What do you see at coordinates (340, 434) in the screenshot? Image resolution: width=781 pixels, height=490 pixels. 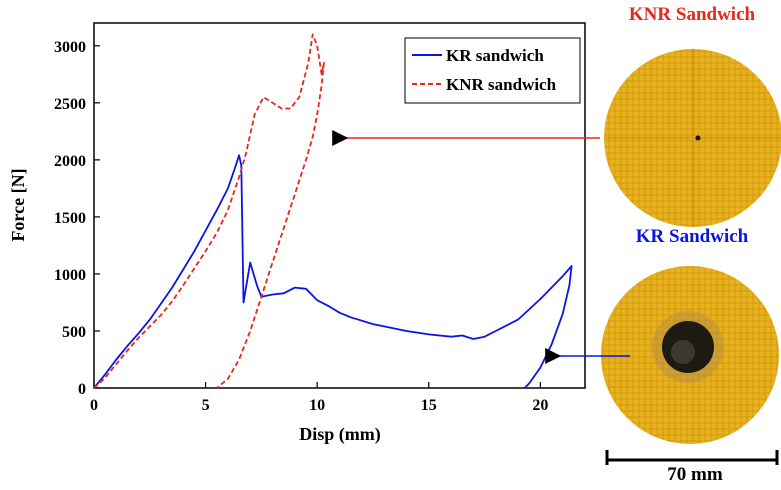 I see `x-axis-label: Disp (mm)` at bounding box center [340, 434].